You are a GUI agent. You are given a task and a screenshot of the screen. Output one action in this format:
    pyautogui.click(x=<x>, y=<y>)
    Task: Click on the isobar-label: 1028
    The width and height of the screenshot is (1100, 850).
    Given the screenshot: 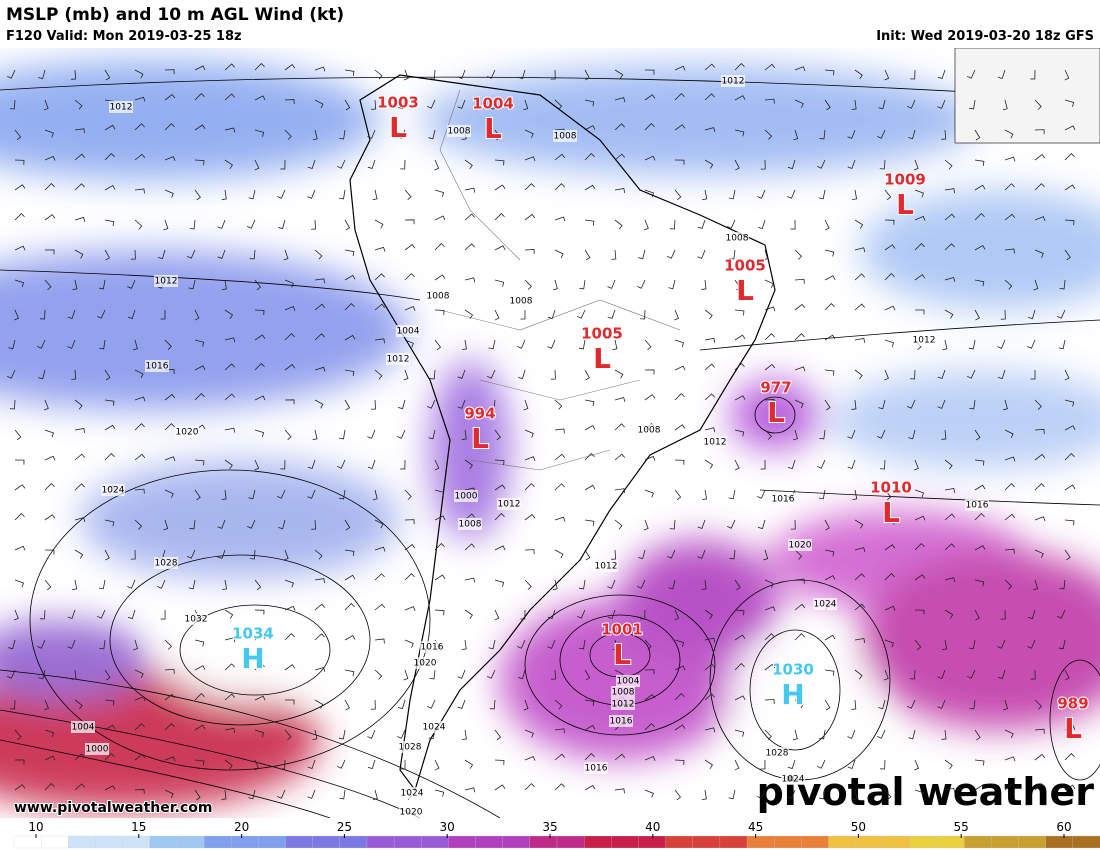 What is the action you would take?
    pyautogui.click(x=166, y=564)
    